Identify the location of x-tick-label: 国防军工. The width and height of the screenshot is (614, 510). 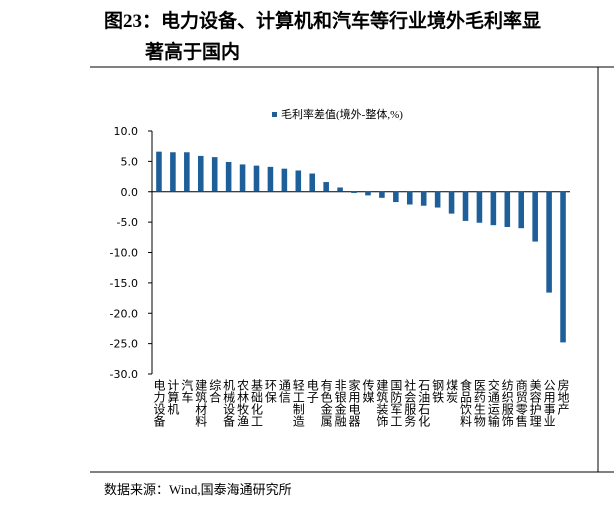
(396, 403).